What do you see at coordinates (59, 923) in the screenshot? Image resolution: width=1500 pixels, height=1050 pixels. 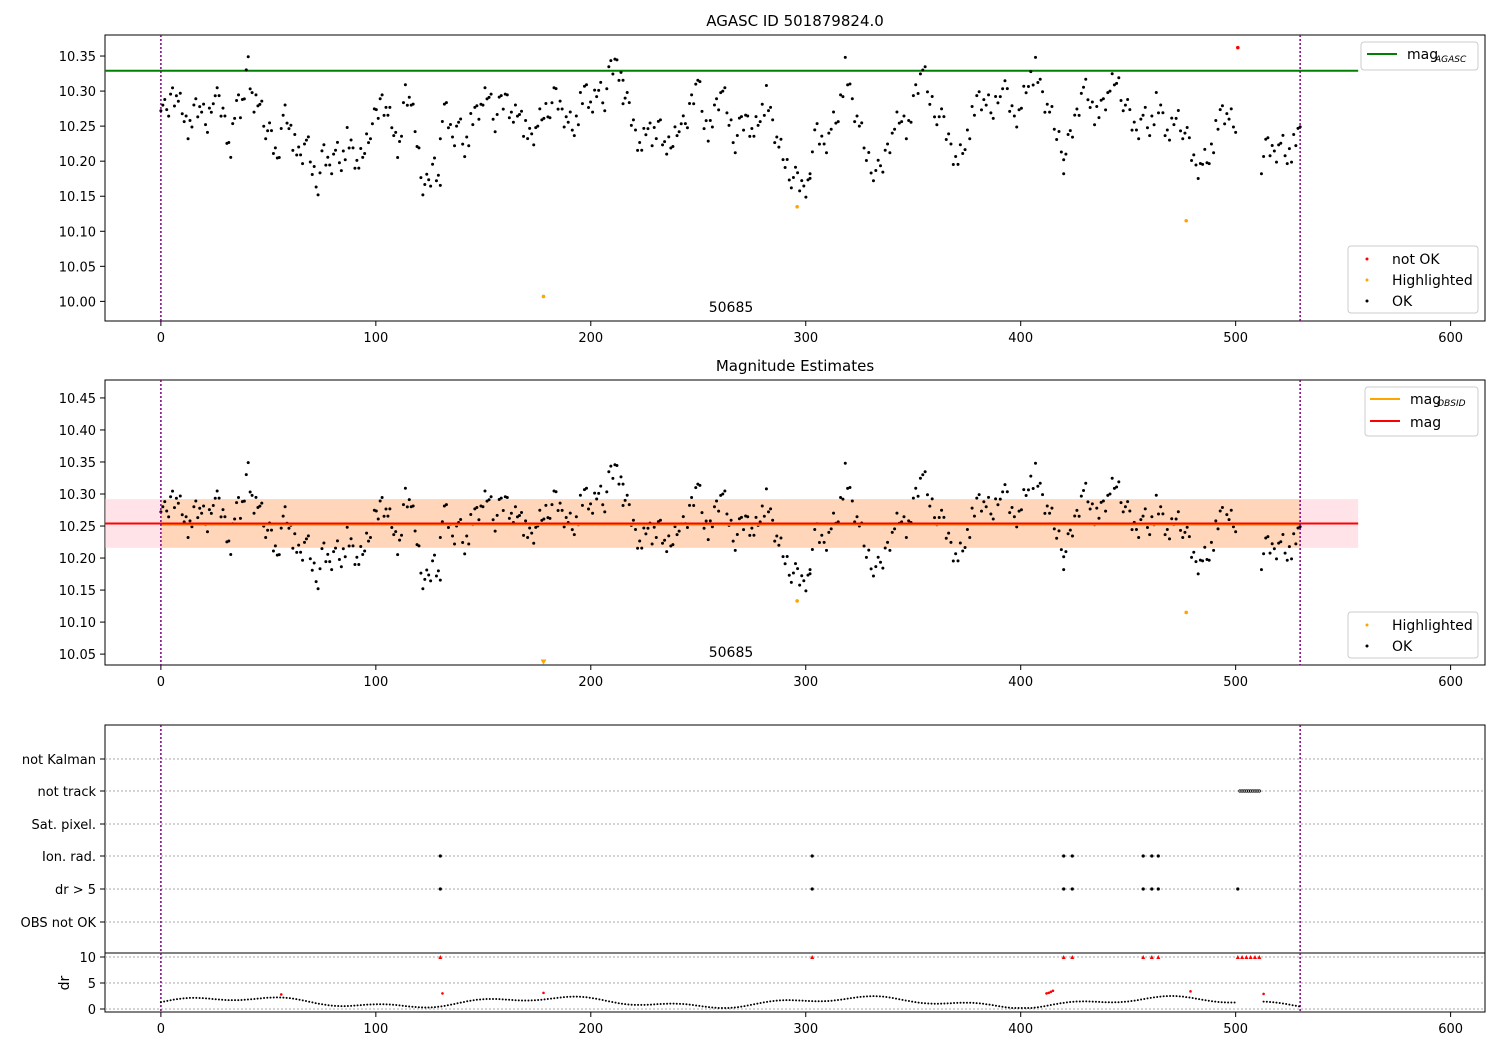 I see `panel3-flag-label: OBS not OK` at bounding box center [59, 923].